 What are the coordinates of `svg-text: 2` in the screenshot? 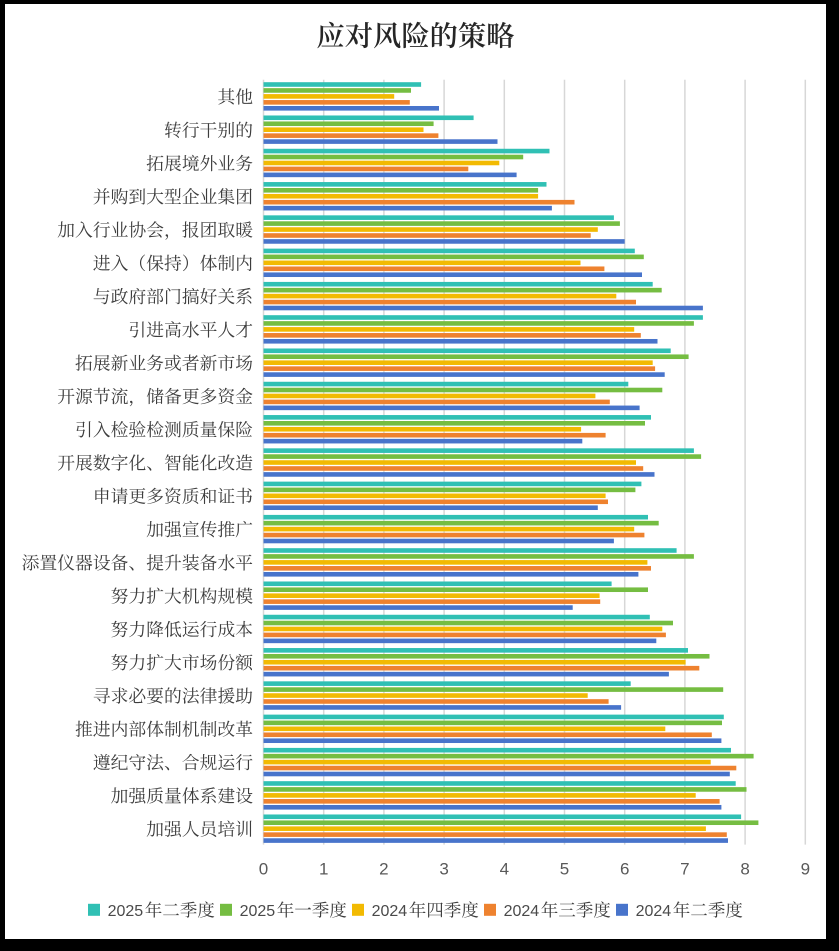 It's located at (383, 869).